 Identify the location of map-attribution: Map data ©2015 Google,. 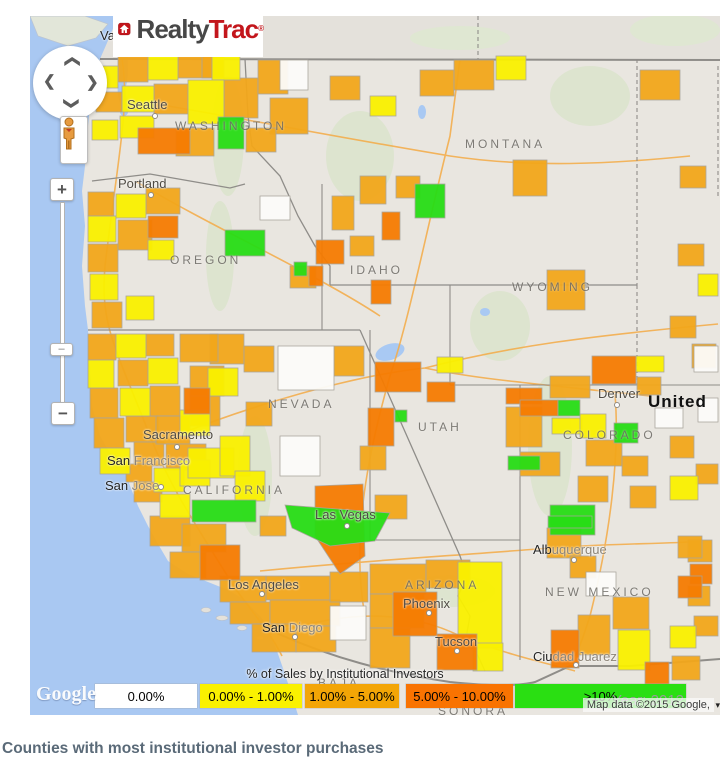
(648, 705).